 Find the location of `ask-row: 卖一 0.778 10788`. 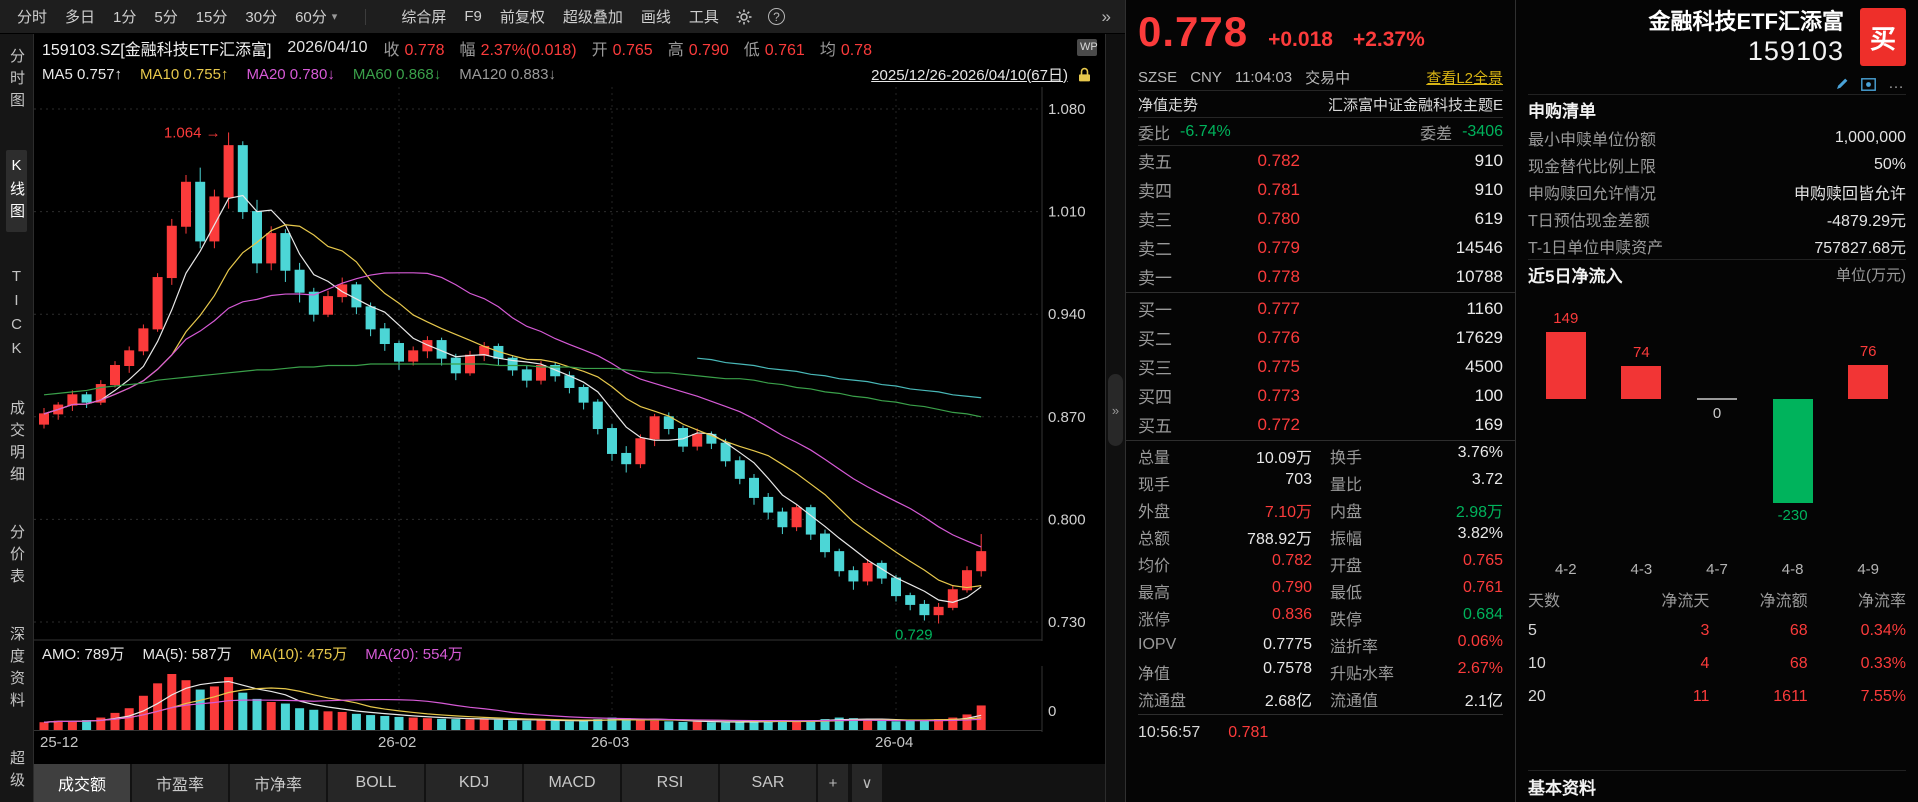

ask-row: 卖一 0.778 10788 is located at coordinates (1320, 276).